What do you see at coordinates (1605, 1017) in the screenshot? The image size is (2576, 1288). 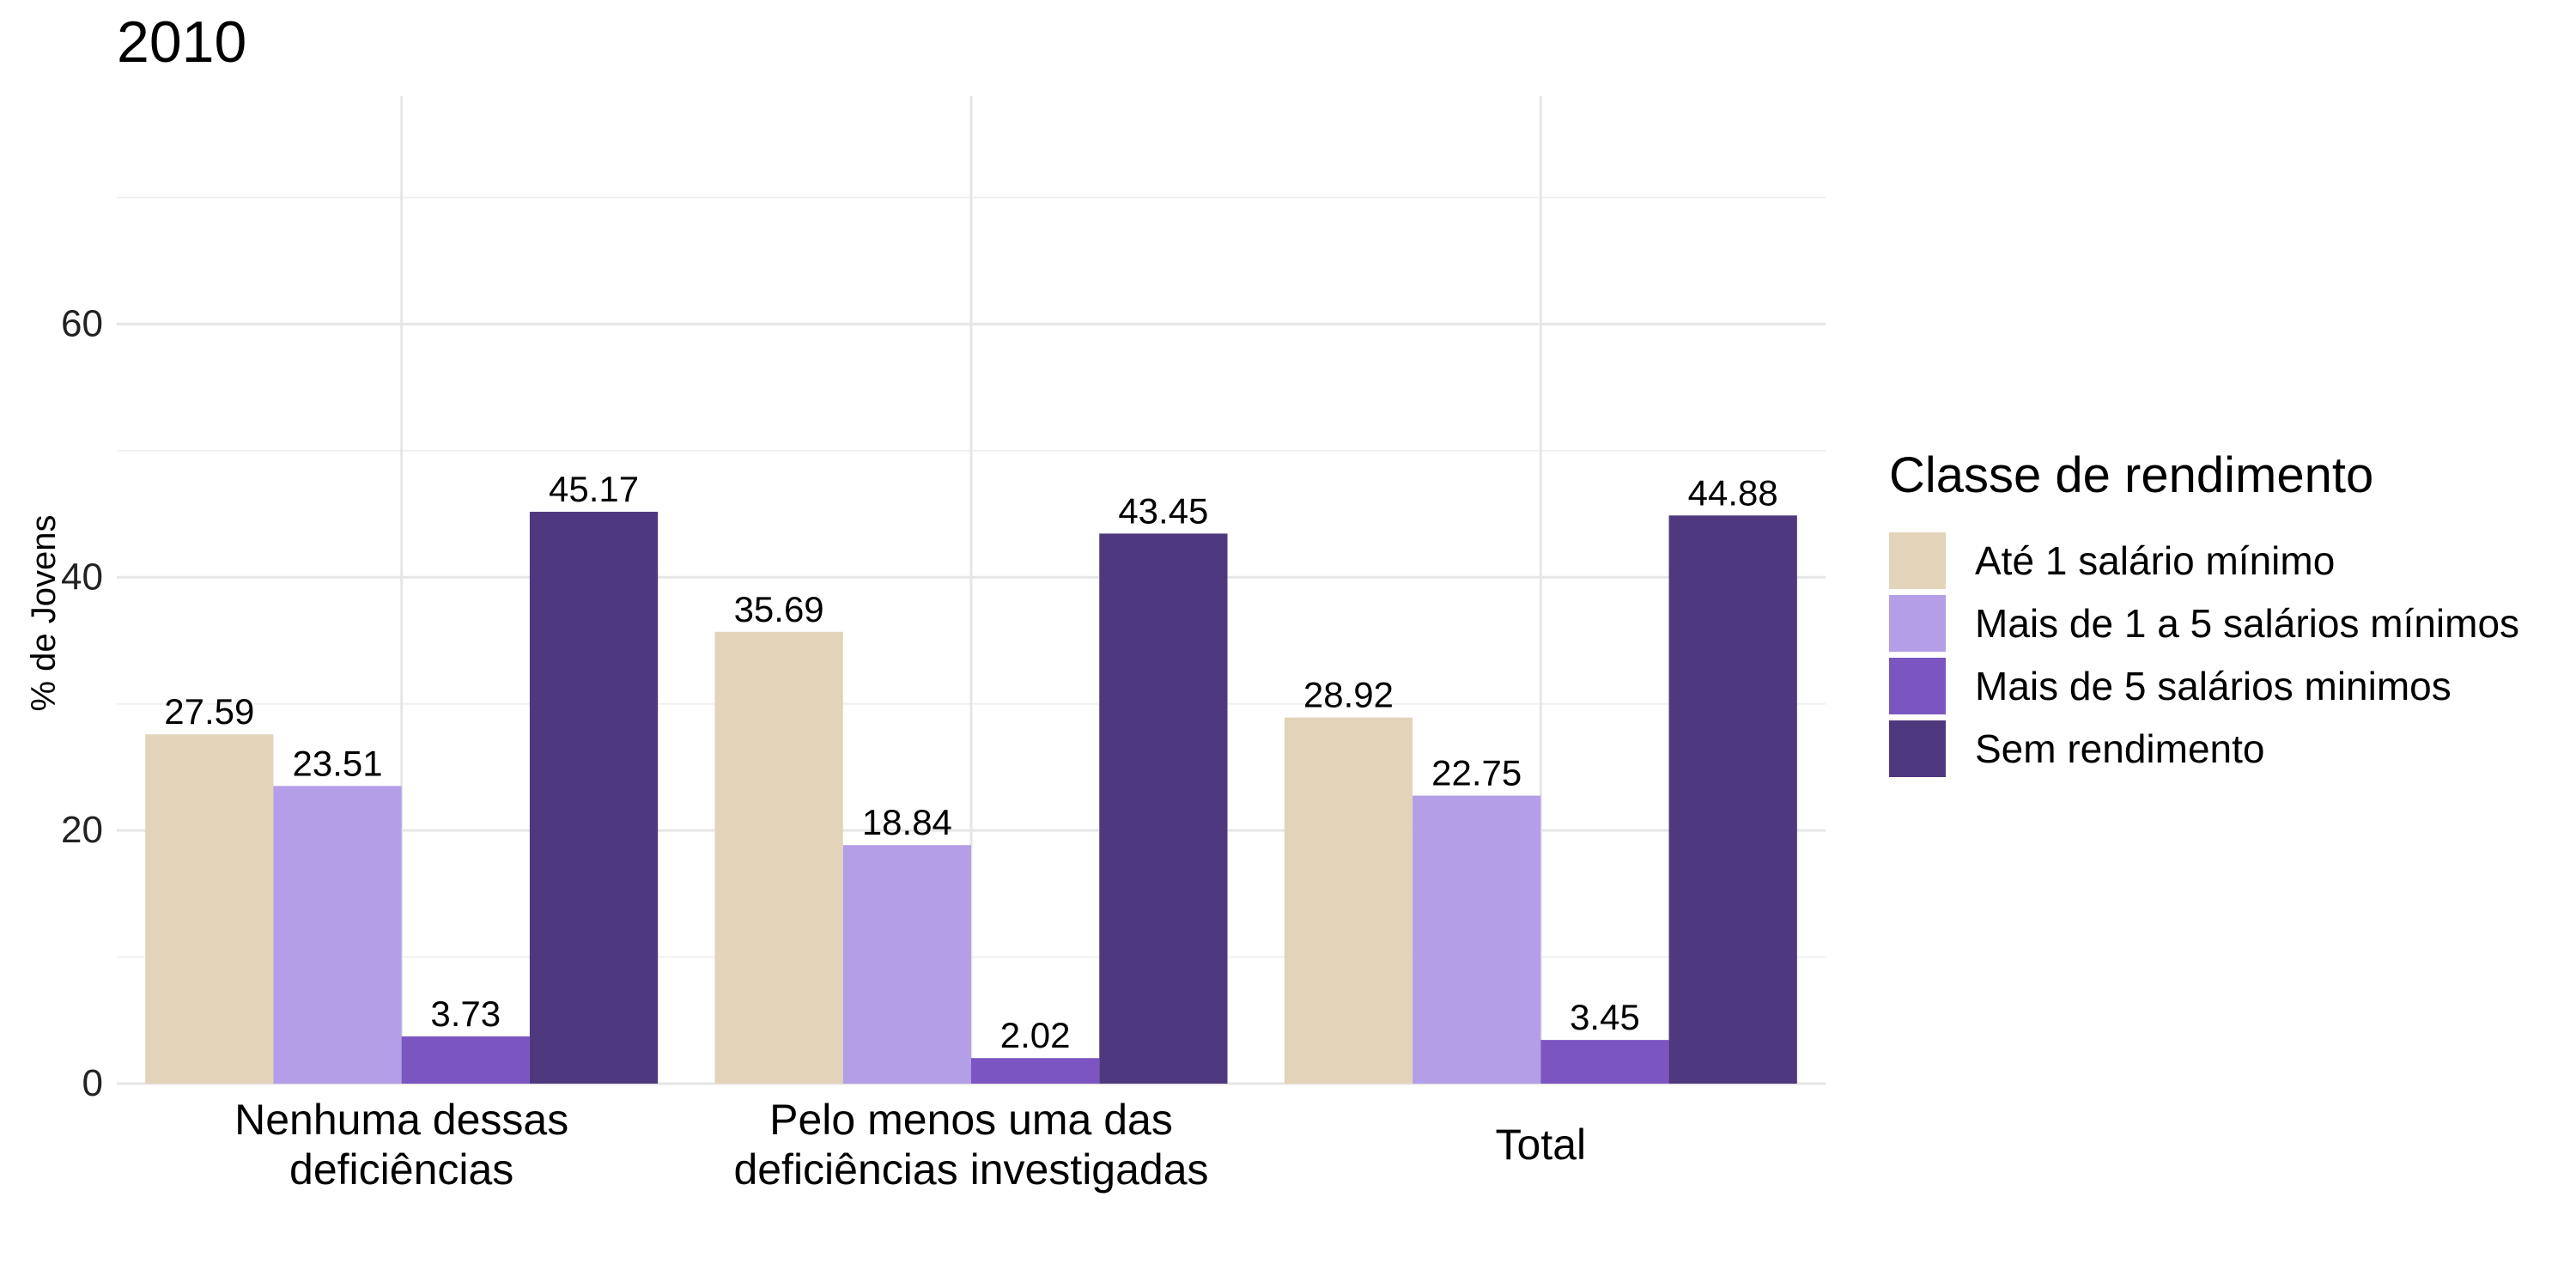 I see `data-label: 3.45` at bounding box center [1605, 1017].